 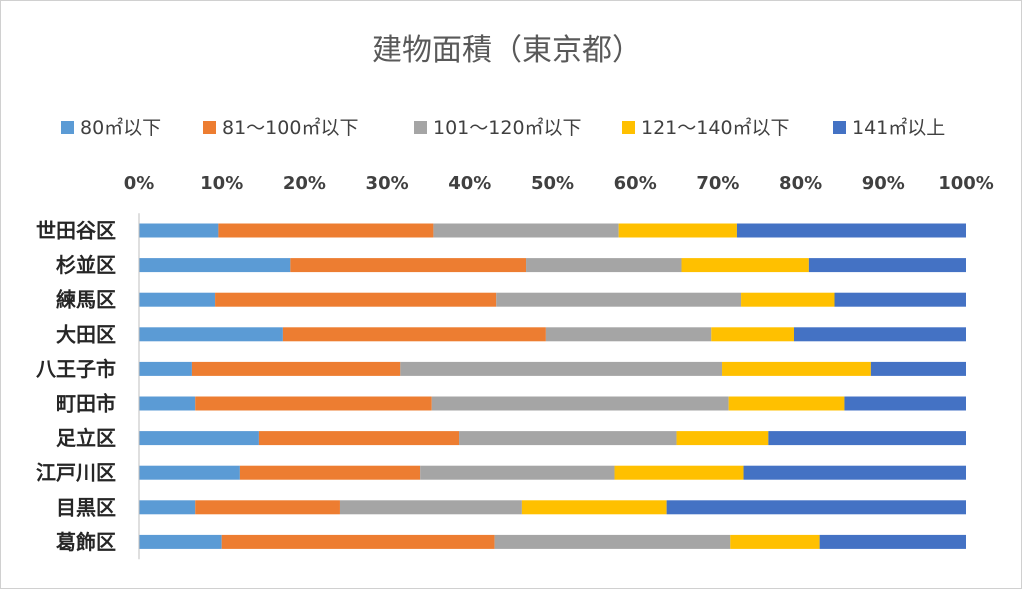 I want to click on category-label: 葛飾区, so click(x=85, y=542).